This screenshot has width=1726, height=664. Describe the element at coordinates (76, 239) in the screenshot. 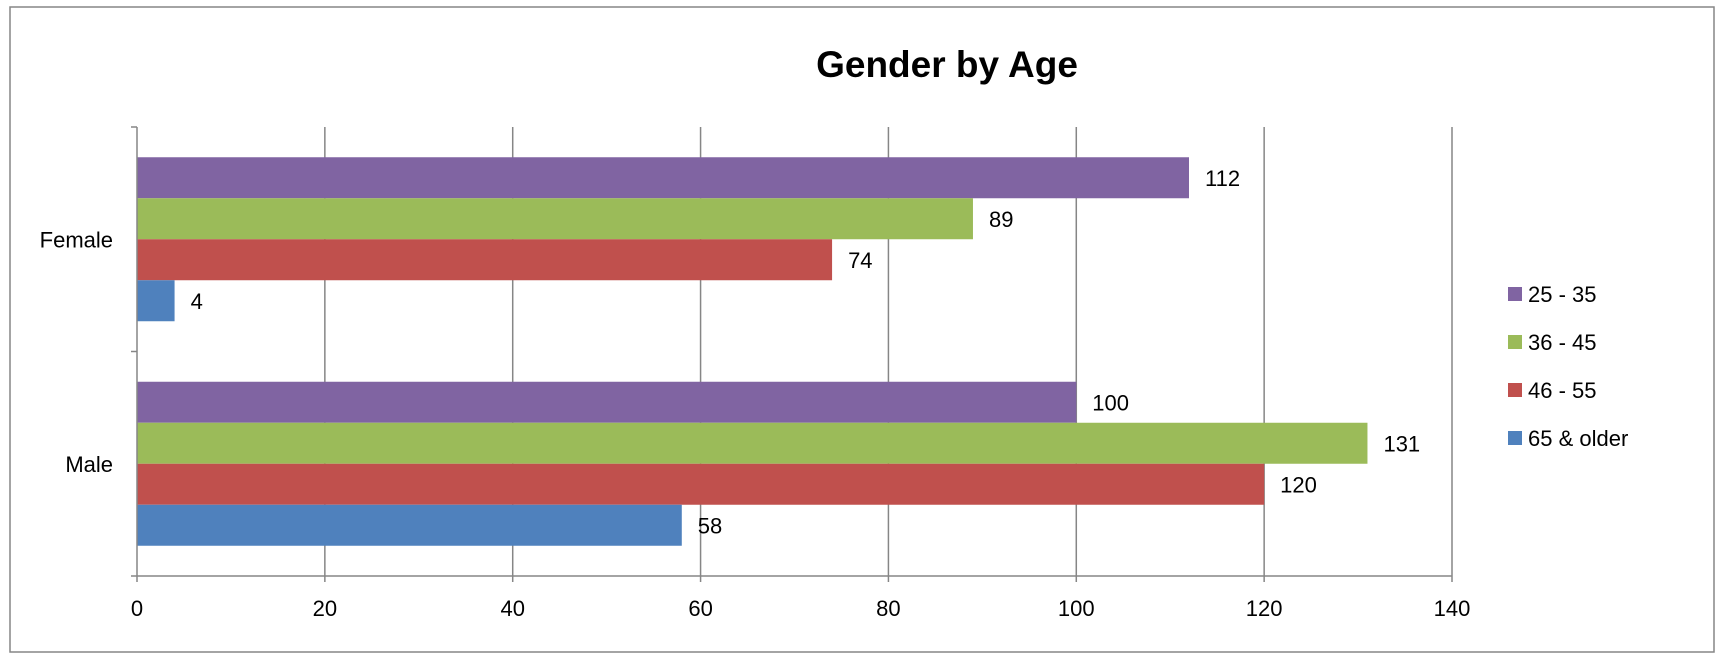

I see `category-label: Female` at that location.